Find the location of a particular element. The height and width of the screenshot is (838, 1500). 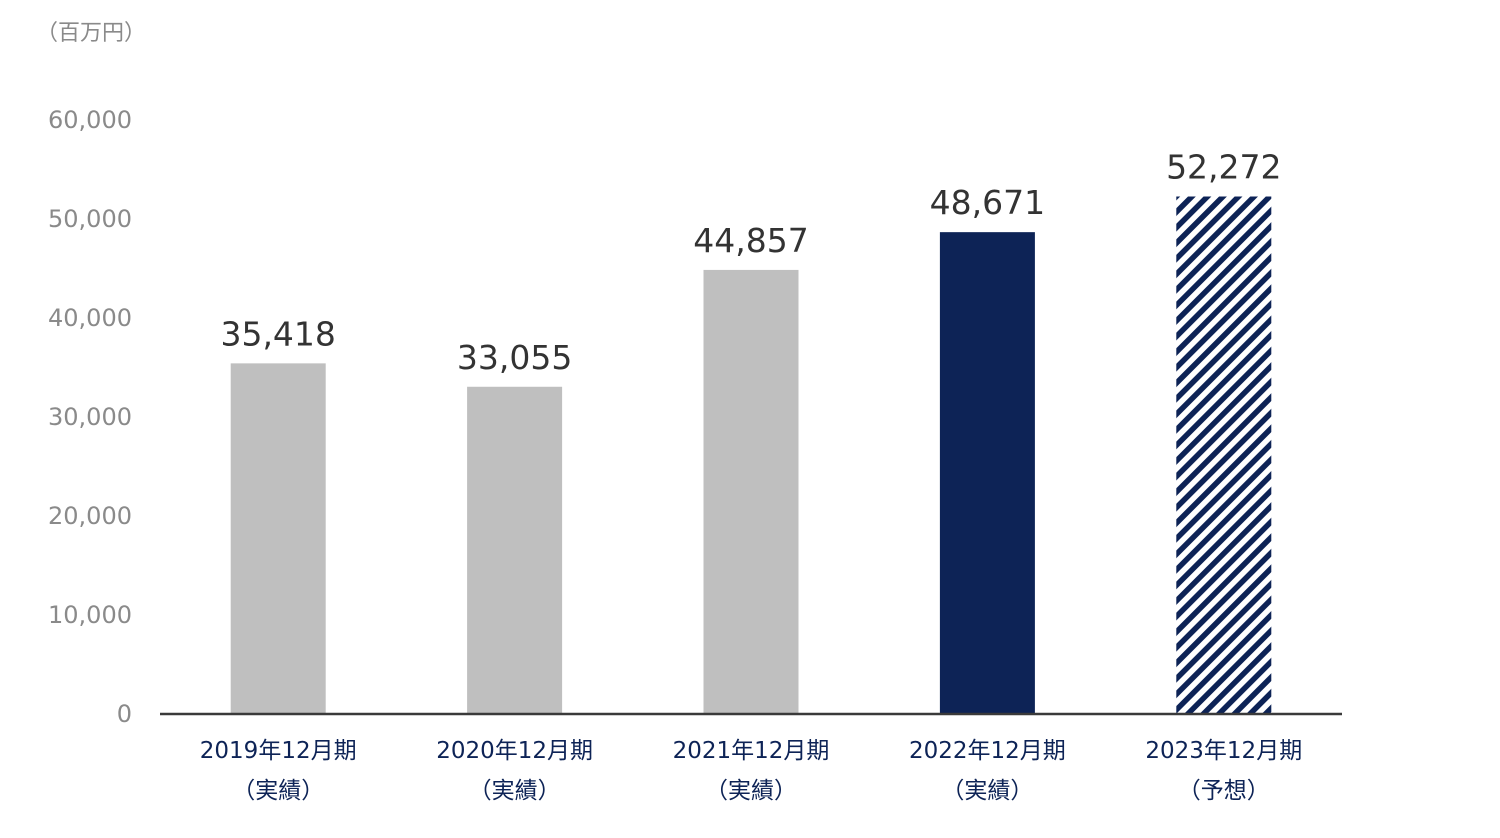

y-tick-label: 10,000 is located at coordinates (90, 615).